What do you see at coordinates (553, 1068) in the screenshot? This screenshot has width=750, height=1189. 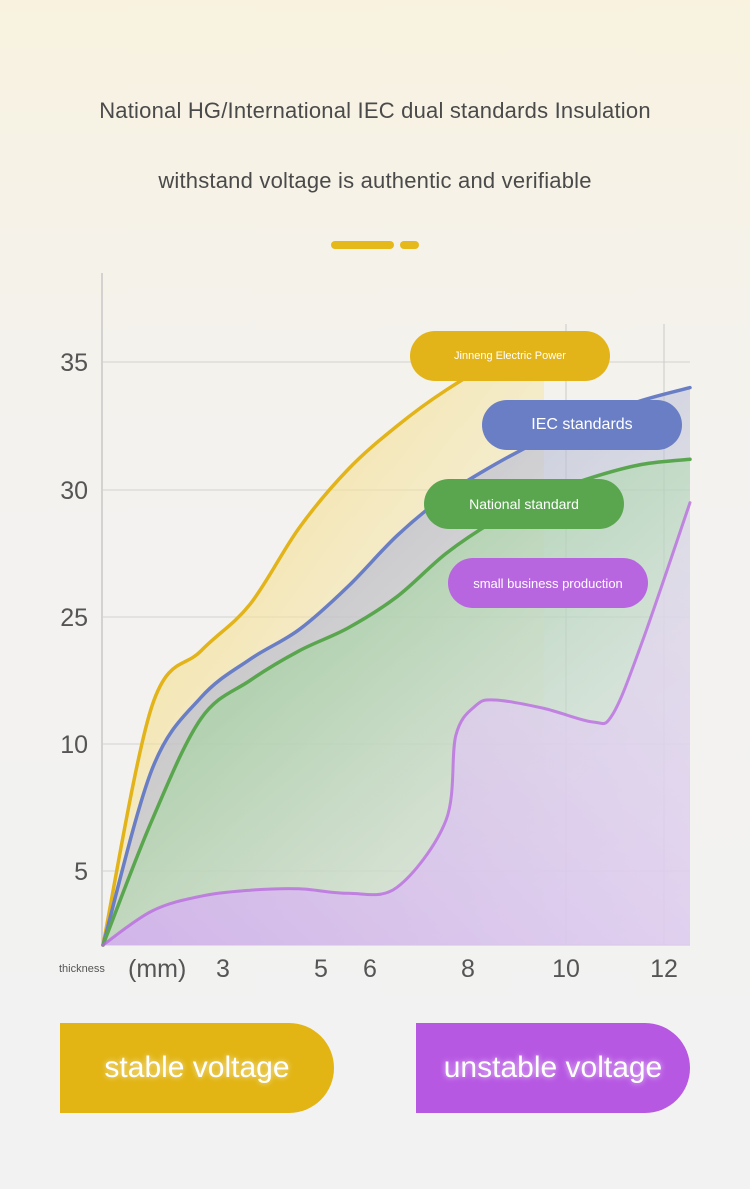 I see `unstable-voltage-button: unstable voltage` at bounding box center [553, 1068].